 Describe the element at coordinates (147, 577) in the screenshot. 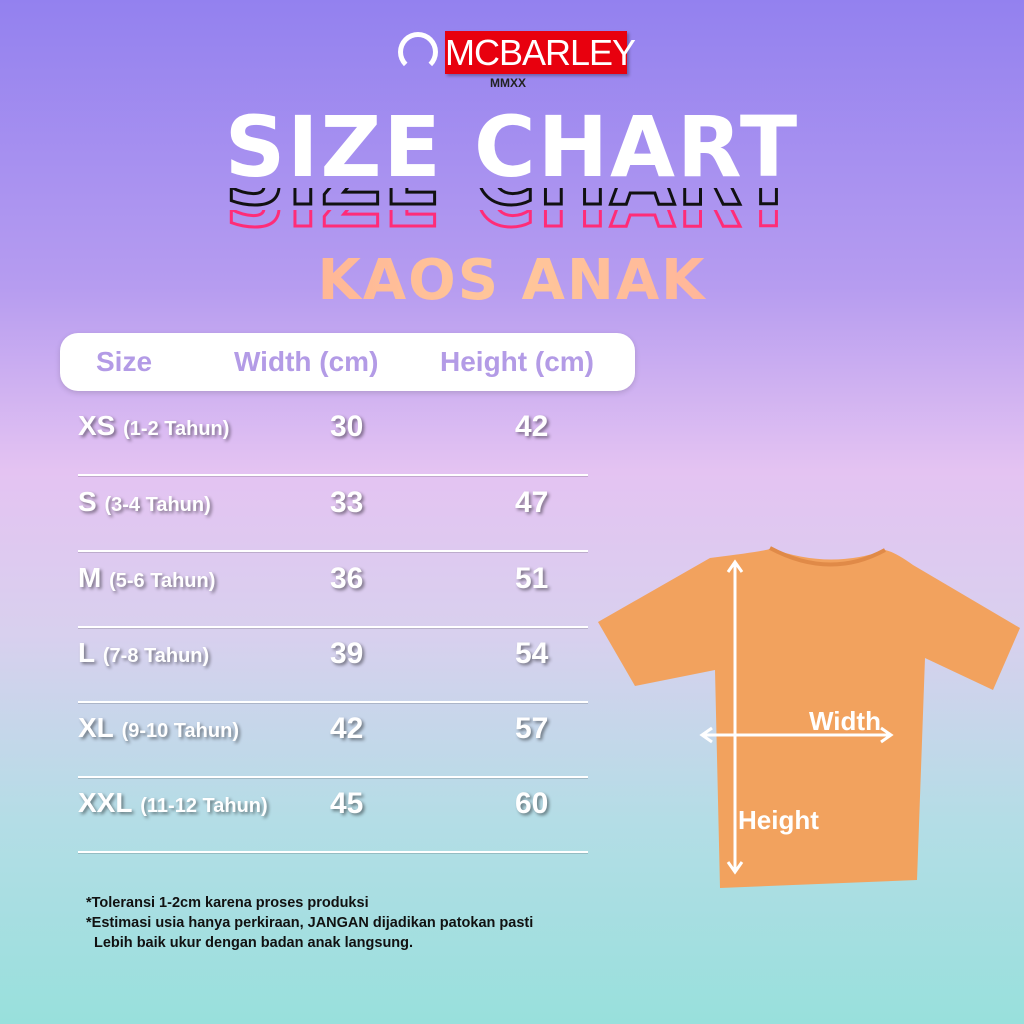

I see `size-cell: M (5-6 Tahun)` at that location.